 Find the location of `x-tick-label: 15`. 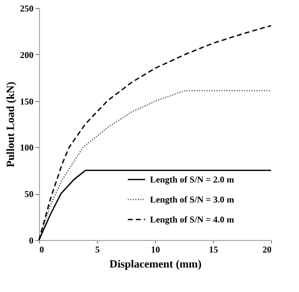

x-tick-label: 15 is located at coordinates (213, 249).